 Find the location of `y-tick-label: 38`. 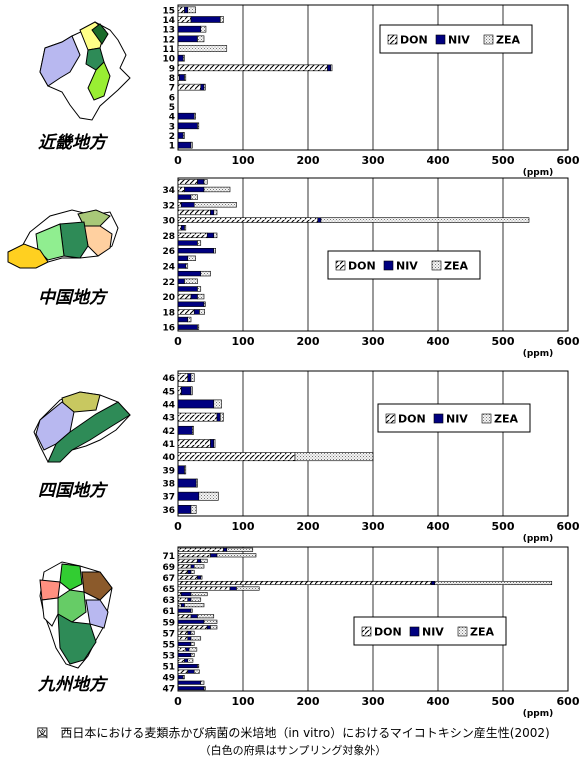

y-tick-label: 38 is located at coordinates (168, 485).